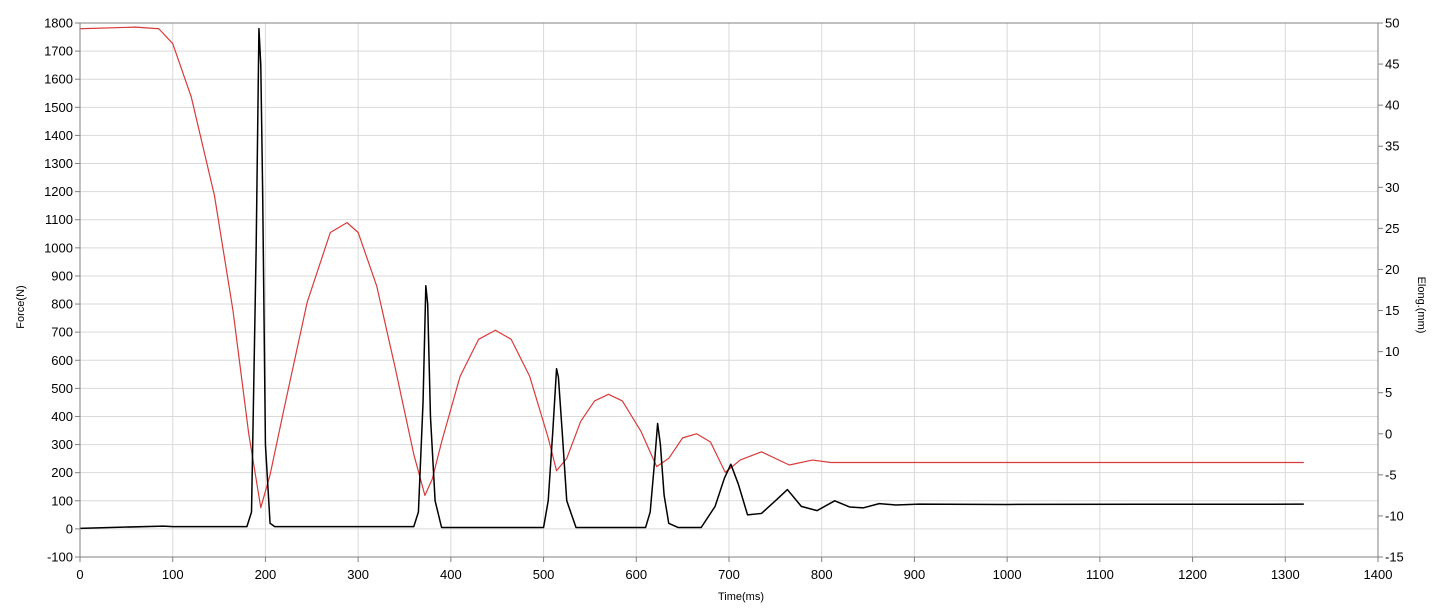  What do you see at coordinates (266, 574) in the screenshot?
I see `x-tick-label: 200` at bounding box center [266, 574].